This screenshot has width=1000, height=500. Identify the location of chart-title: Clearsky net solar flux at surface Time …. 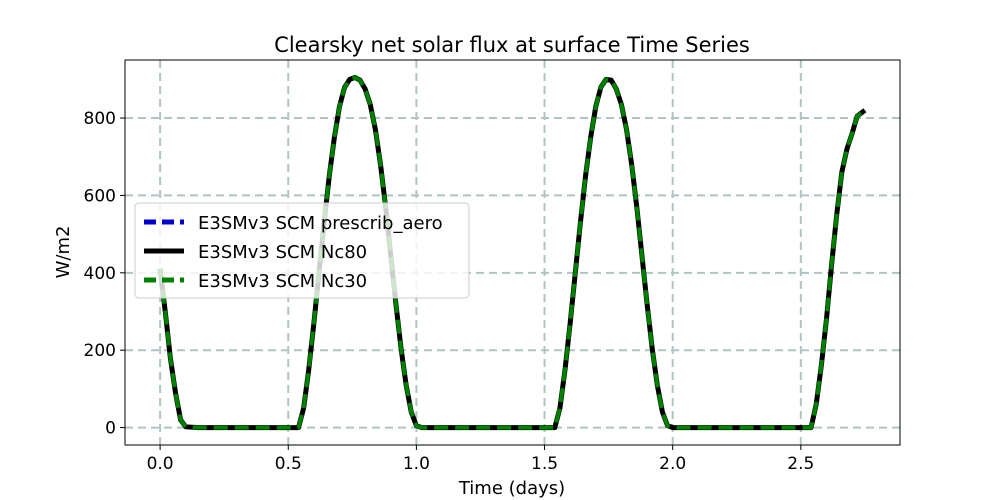
(512, 45).